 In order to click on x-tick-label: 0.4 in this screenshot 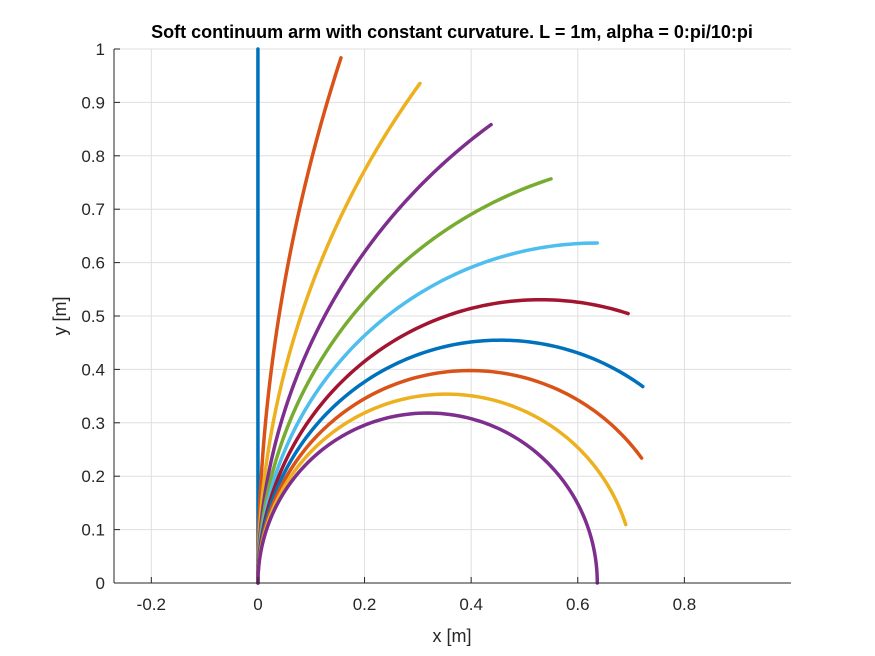, I will do `click(471, 604)`.